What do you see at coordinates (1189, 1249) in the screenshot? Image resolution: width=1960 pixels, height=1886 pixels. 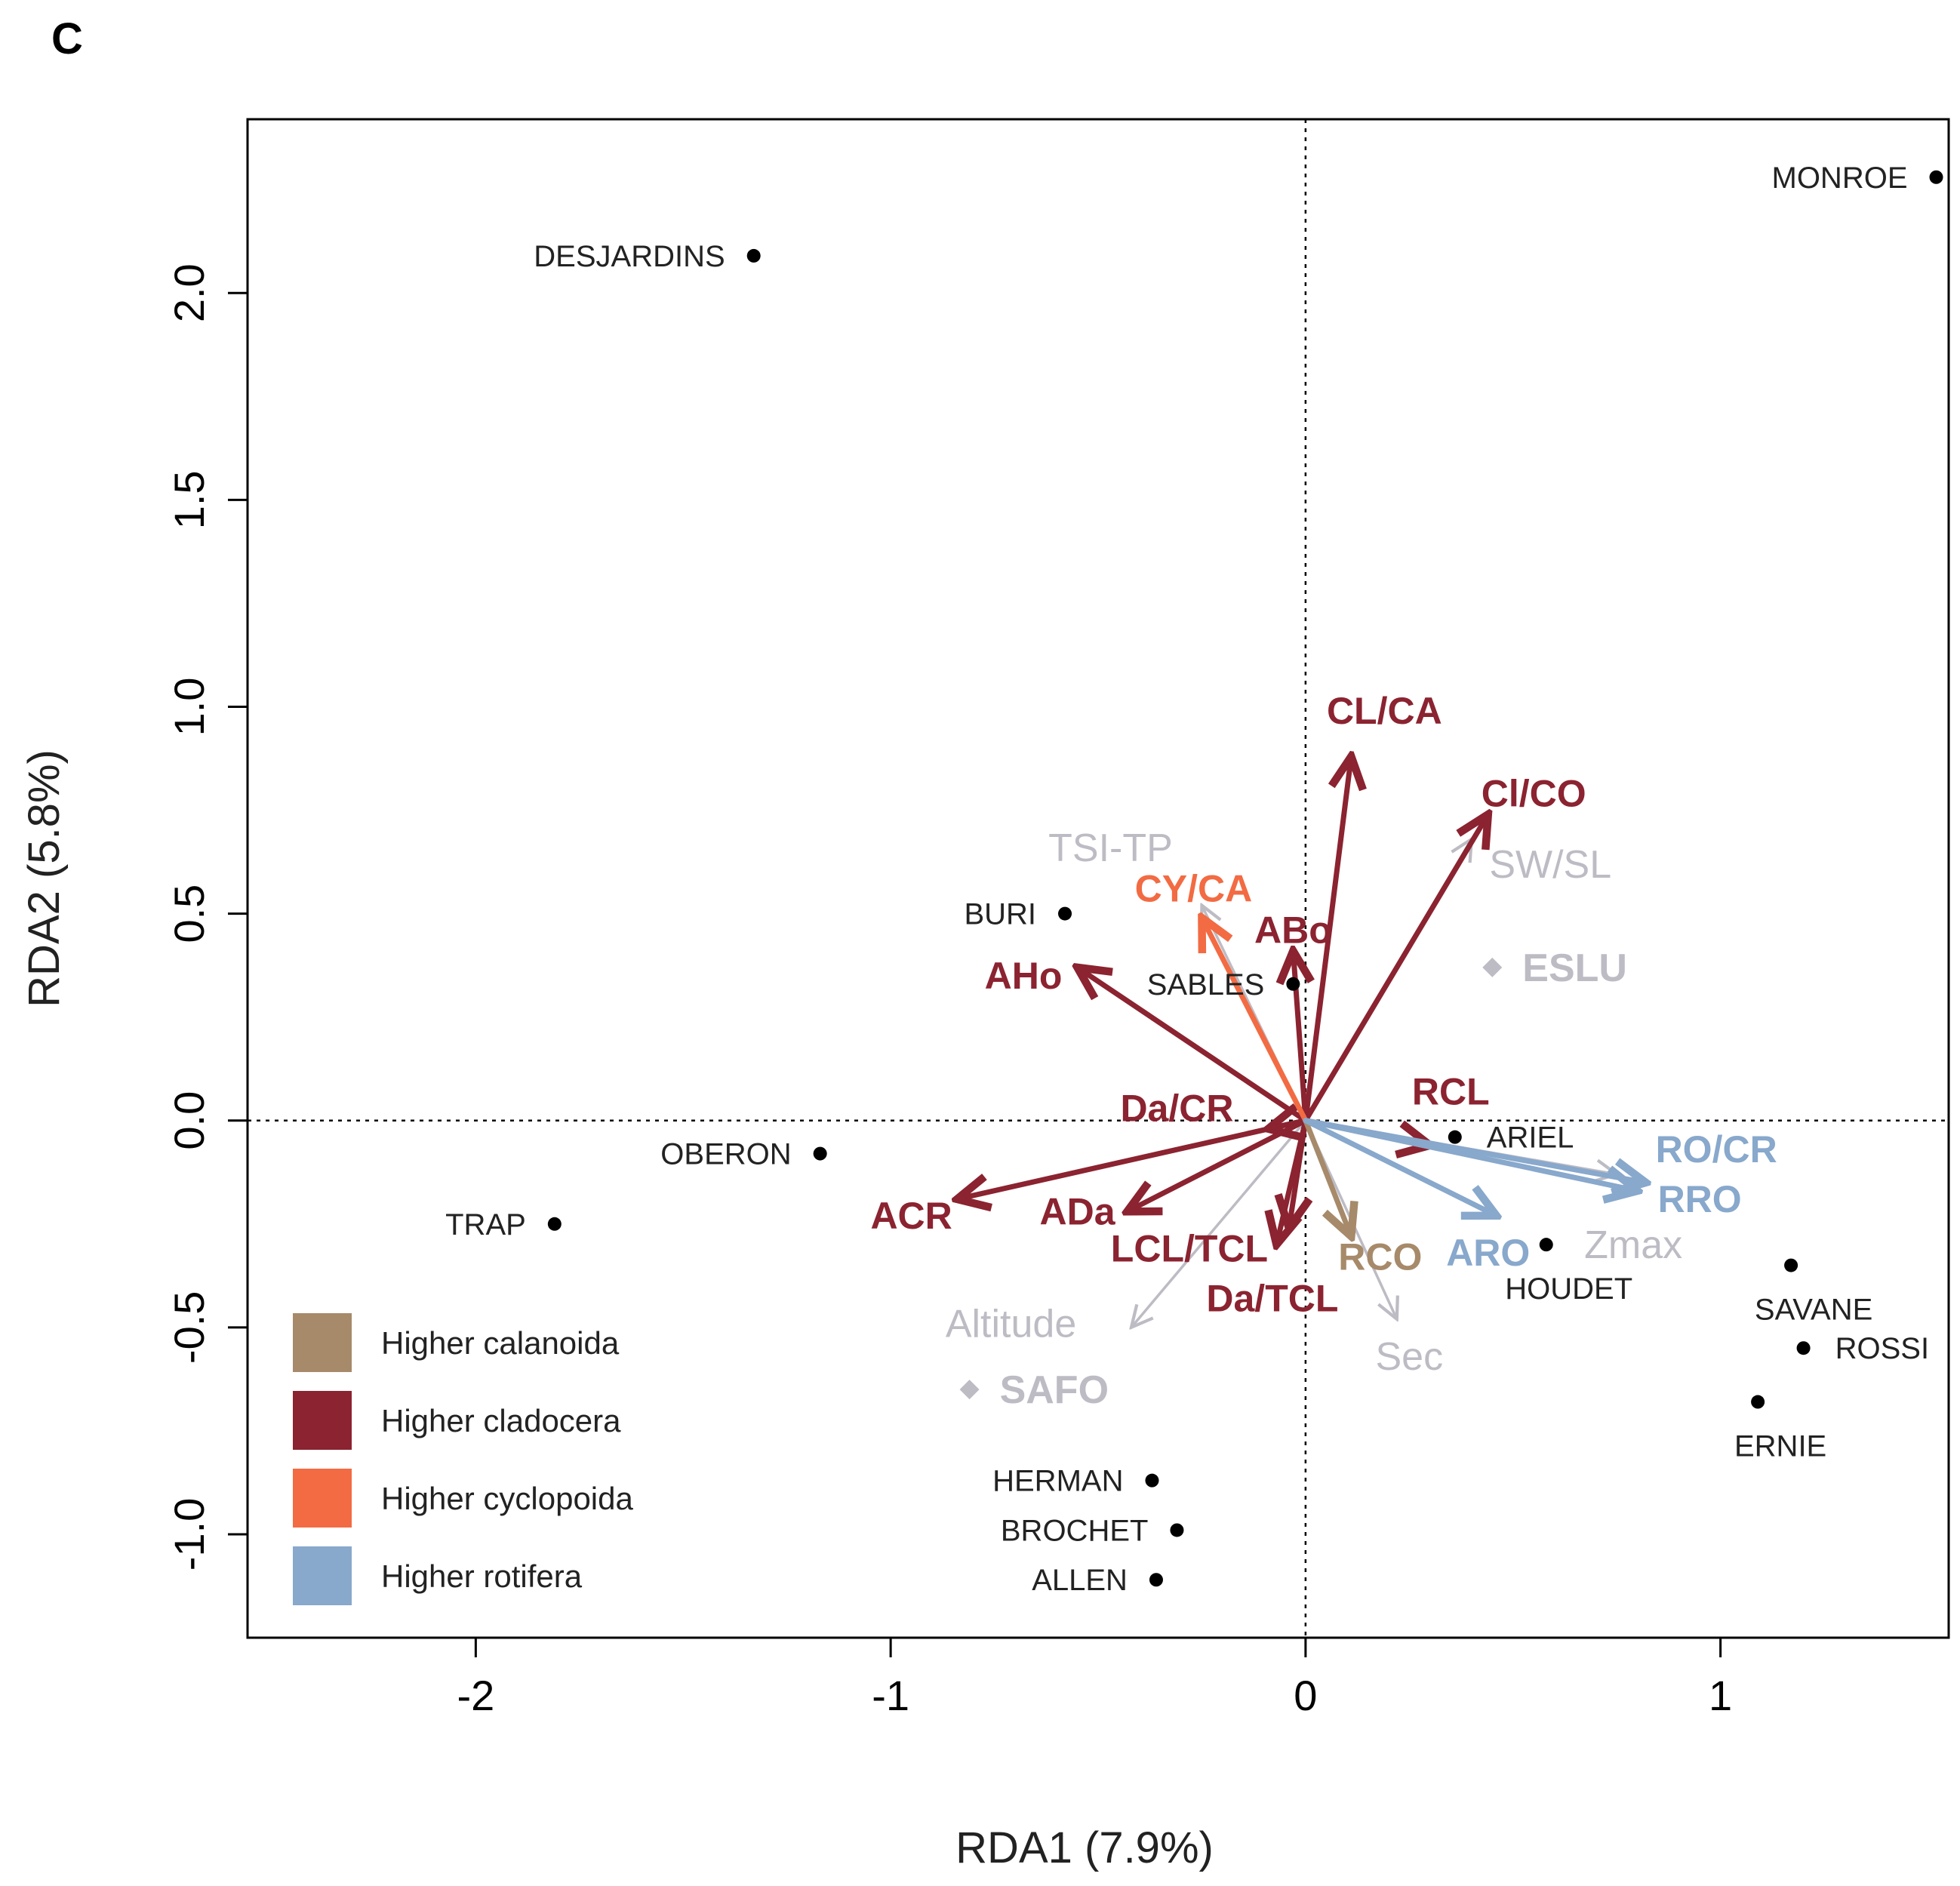 I see `response-label-lcl-tcl: LCL/TCL` at bounding box center [1189, 1249].